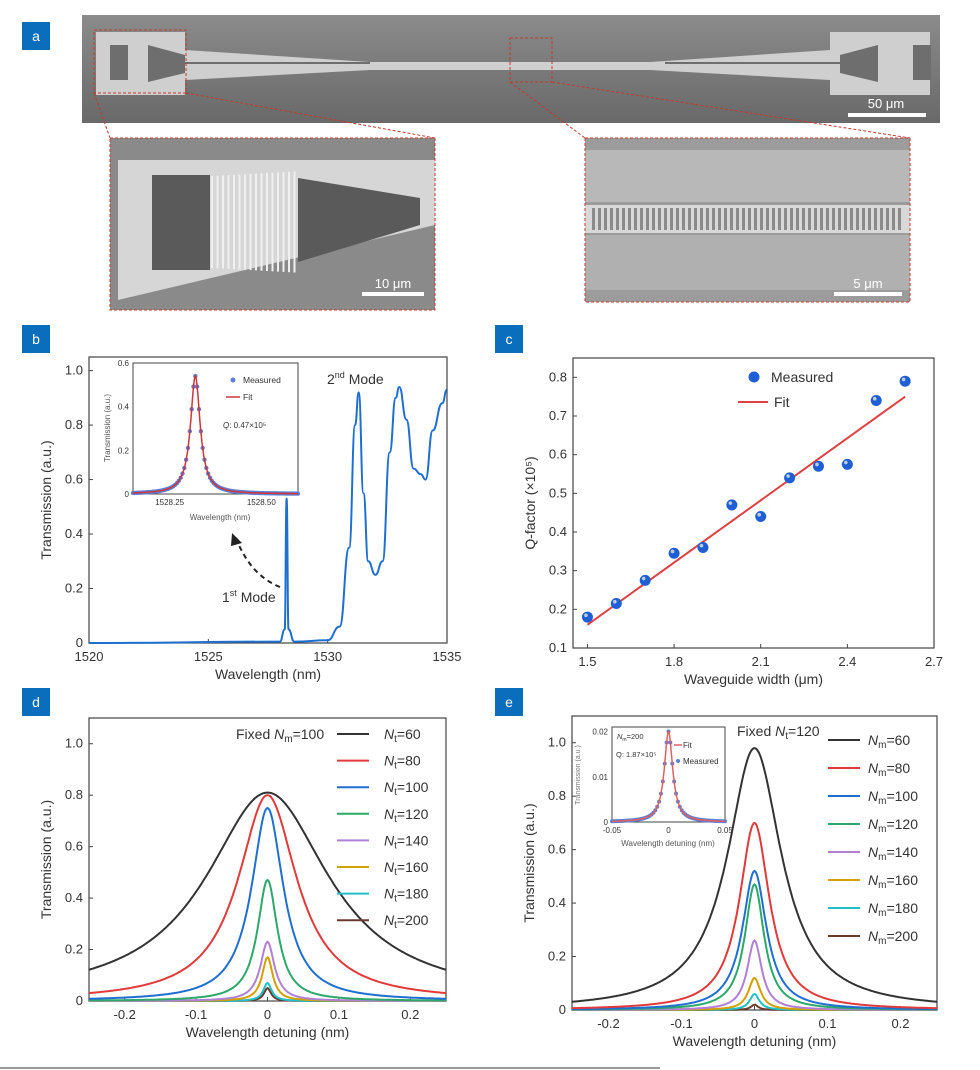  I want to click on mode2-annotation: 2nd Mode, so click(355, 378).